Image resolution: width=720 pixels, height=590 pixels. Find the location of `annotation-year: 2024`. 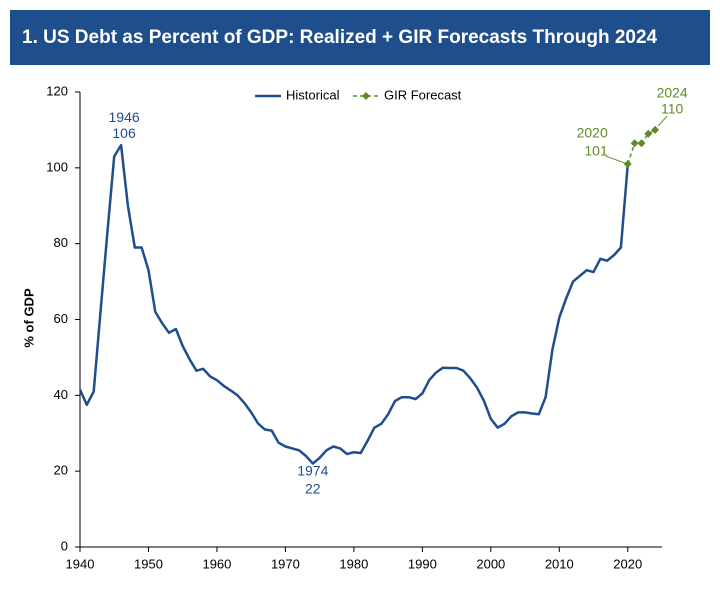

annotation-year: 2024 is located at coordinates (672, 93).